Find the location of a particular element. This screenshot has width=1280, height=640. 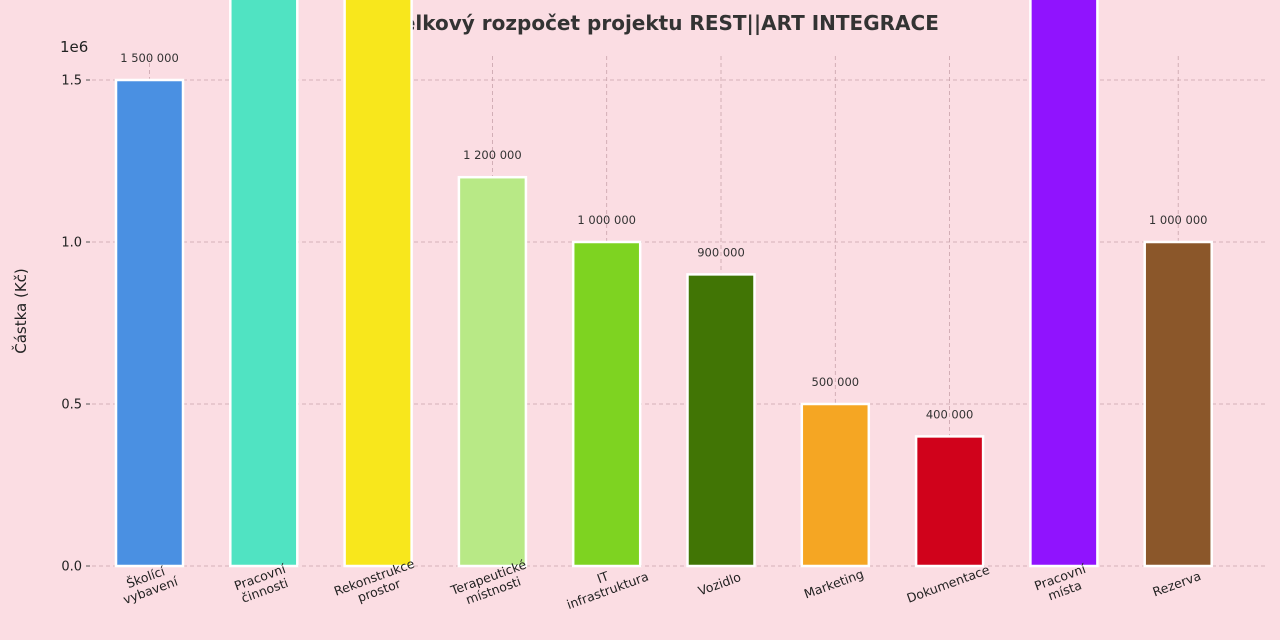

bar-value-label: 1 200 000 is located at coordinates (492, 155).